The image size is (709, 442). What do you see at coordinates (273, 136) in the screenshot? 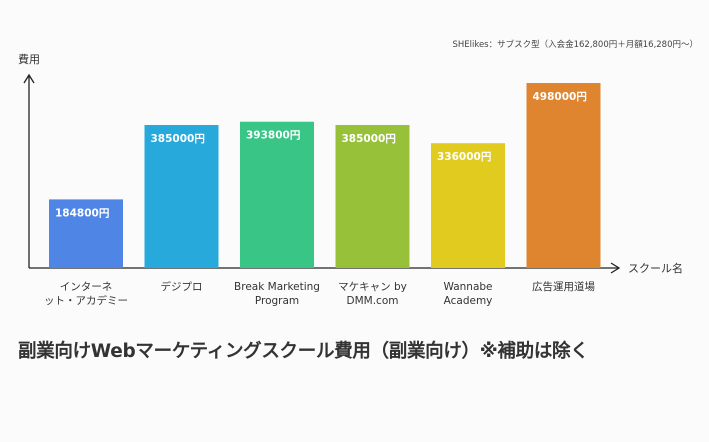
I see `bar-value-label-3: 393800円` at bounding box center [273, 136].